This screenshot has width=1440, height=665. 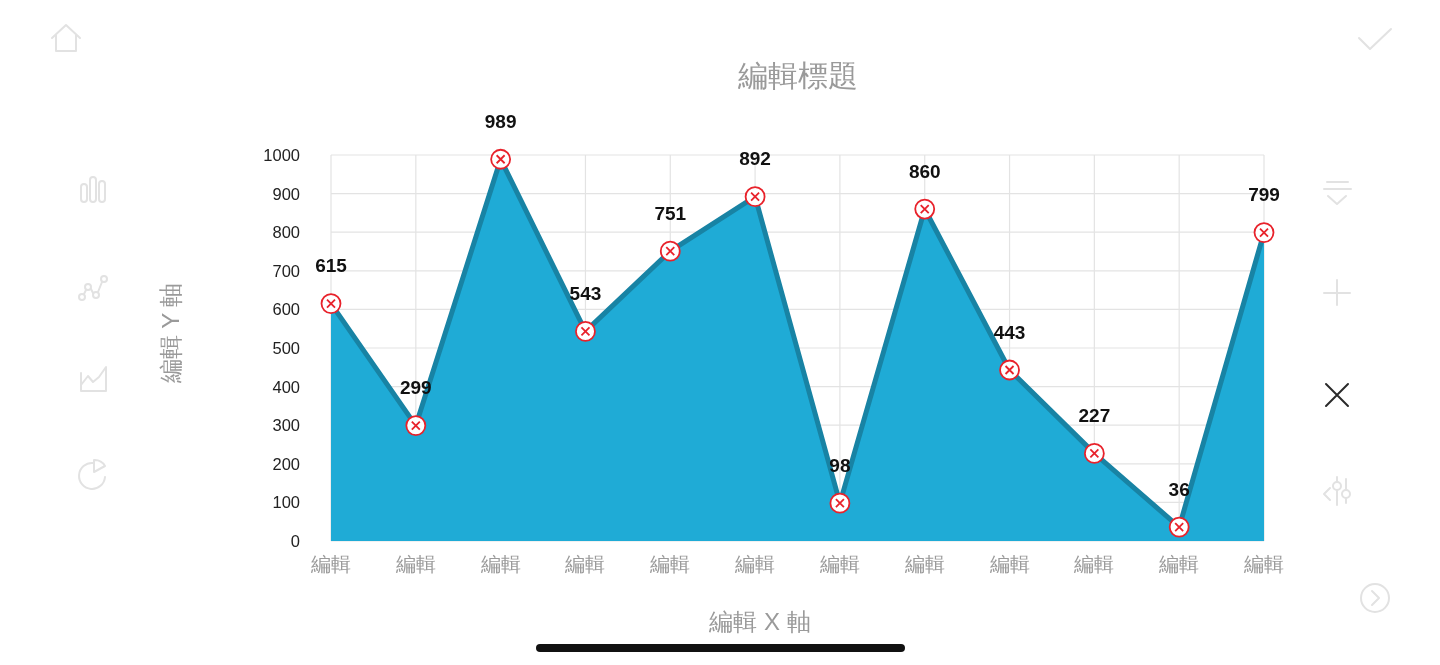 I want to click on y-tick-label: 700, so click(x=286, y=270).